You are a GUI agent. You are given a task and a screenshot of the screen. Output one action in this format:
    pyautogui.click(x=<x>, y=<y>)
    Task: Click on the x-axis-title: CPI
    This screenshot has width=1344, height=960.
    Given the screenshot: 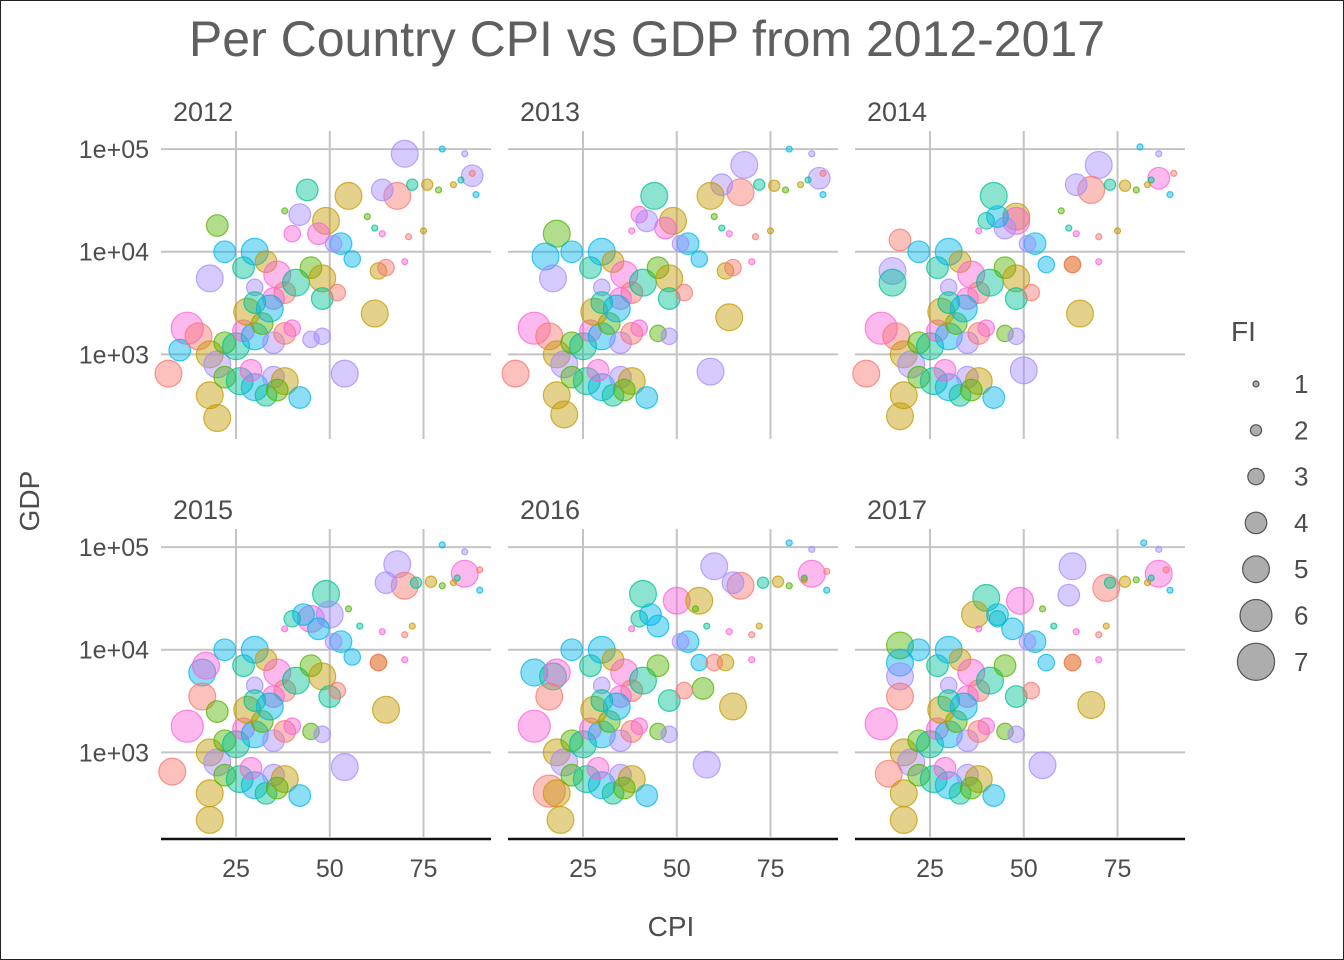 What is the action you would take?
    pyautogui.click(x=671, y=926)
    